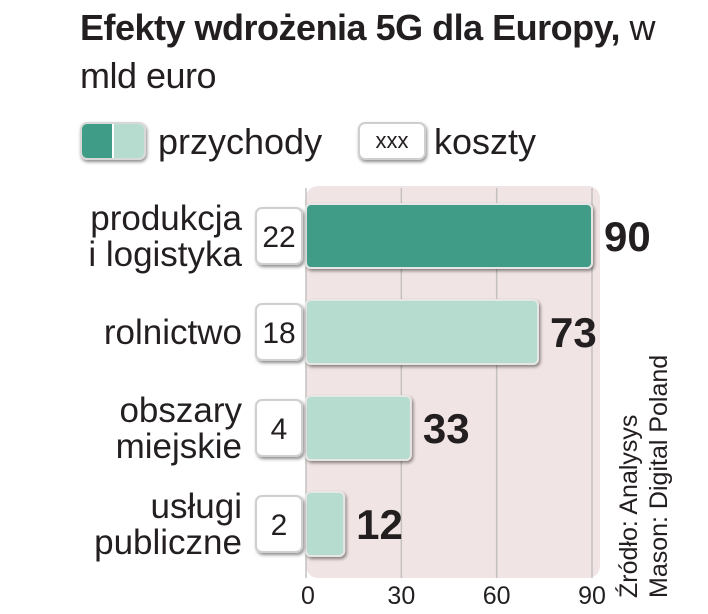 The height and width of the screenshot is (614, 708). What do you see at coordinates (240, 141) in the screenshot?
I see `legend-revenue-label: przychody` at bounding box center [240, 141].